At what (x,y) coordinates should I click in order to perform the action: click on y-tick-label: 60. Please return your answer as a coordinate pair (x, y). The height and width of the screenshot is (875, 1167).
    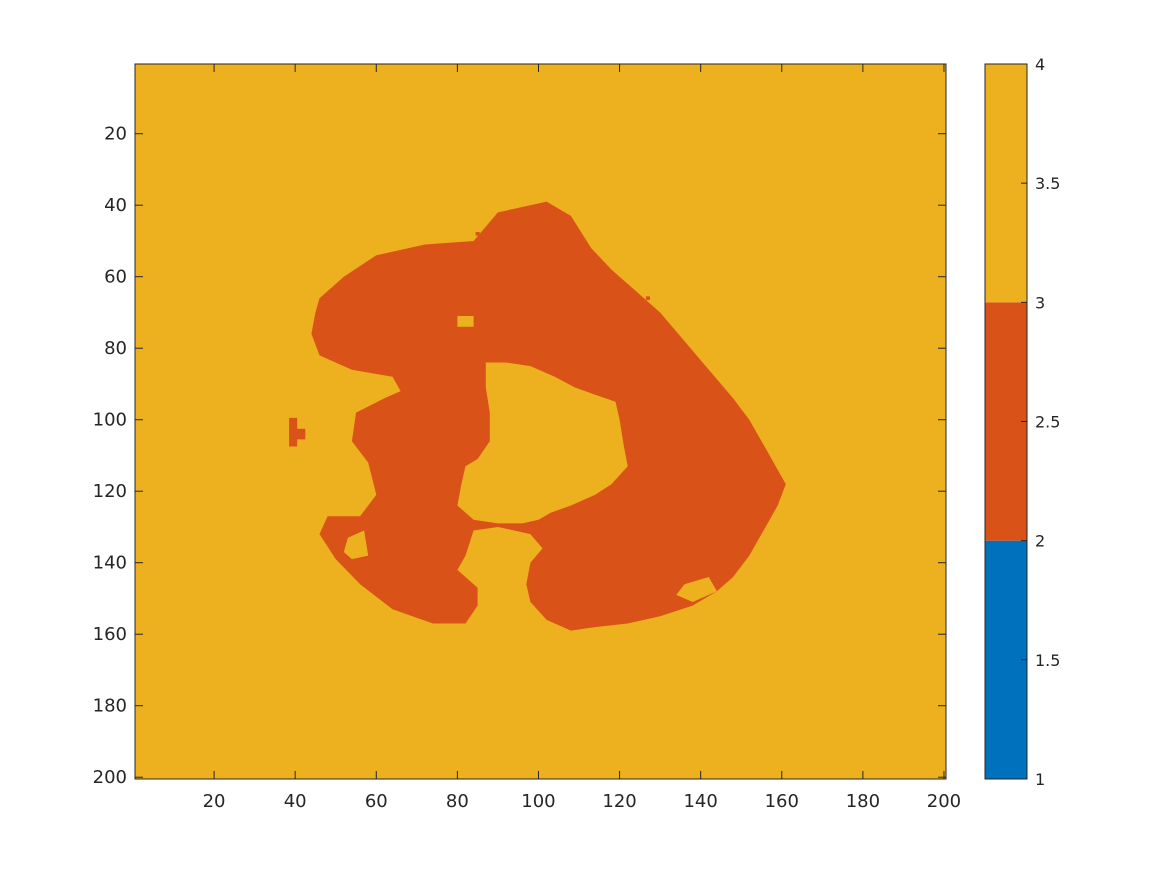
    Looking at the image, I should click on (115, 277).